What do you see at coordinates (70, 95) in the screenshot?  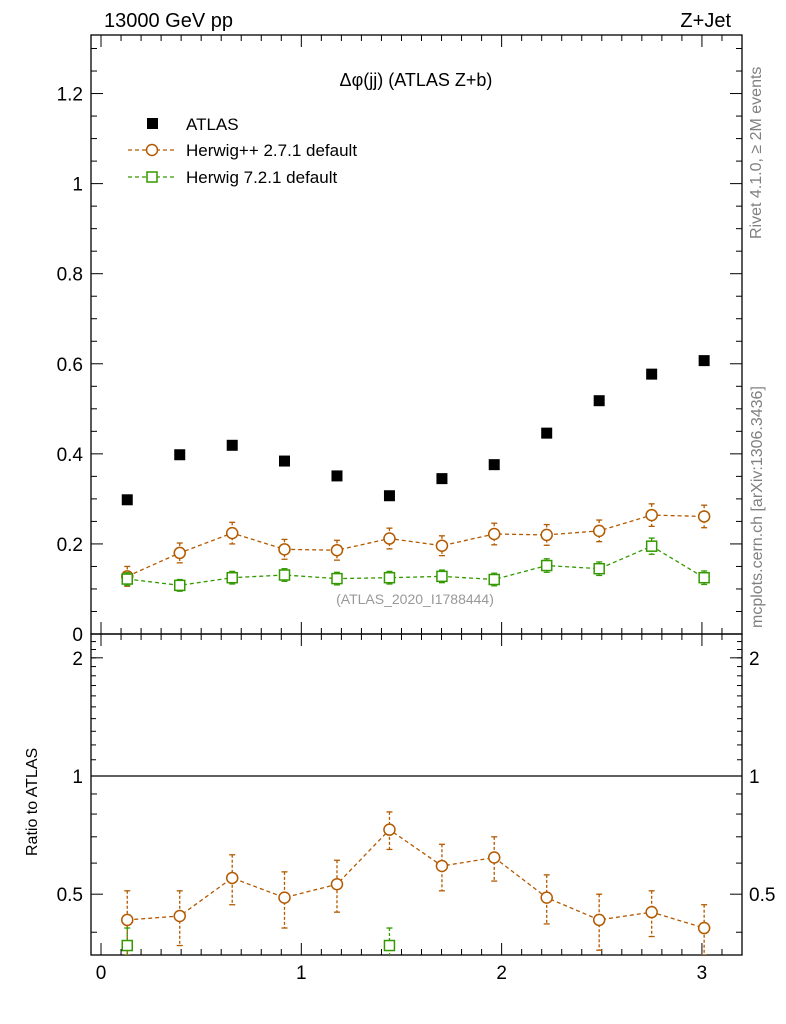 I see `main-y-tick-label: 1.2` at bounding box center [70, 95].